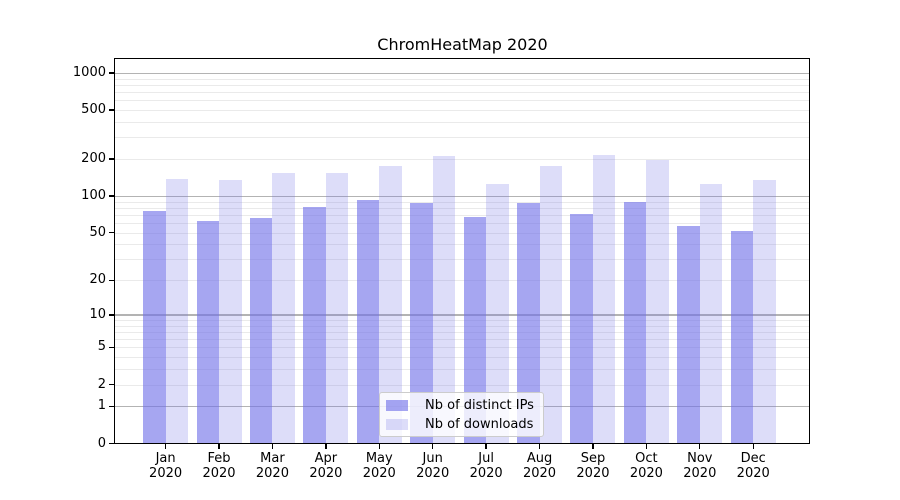  Describe the element at coordinates (177, 311) in the screenshot. I see `bar-downloads-jan` at that location.